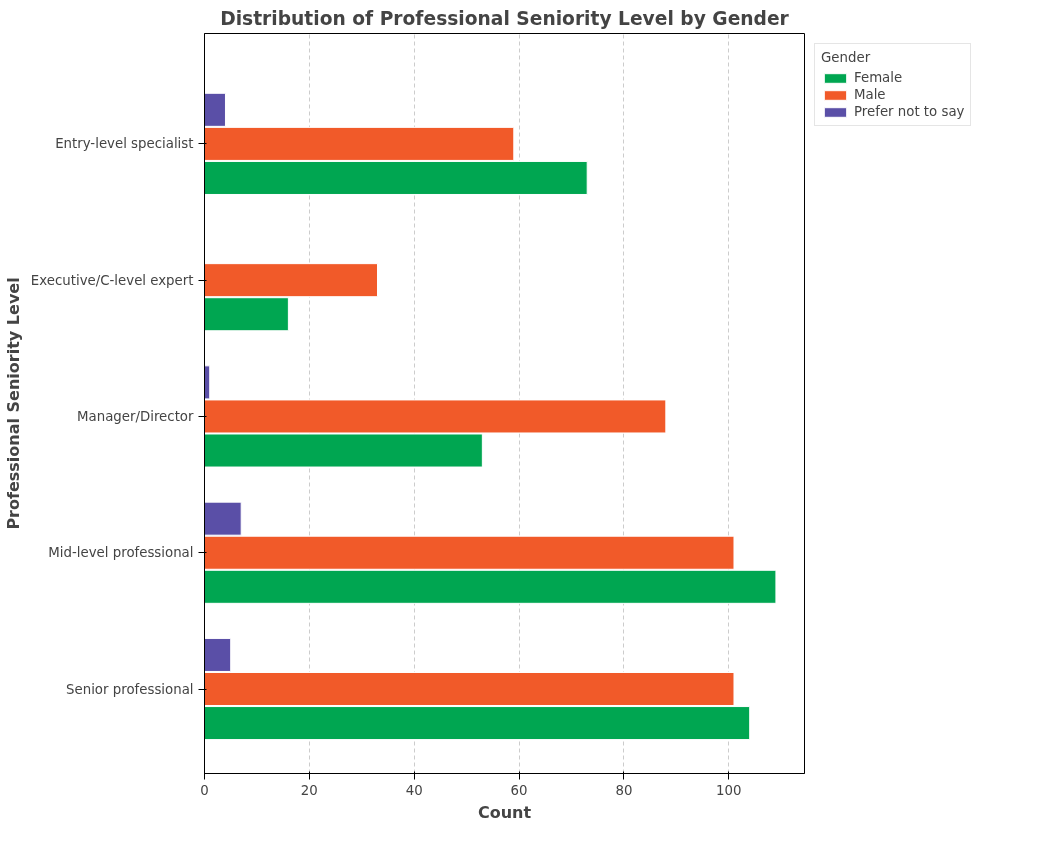  What do you see at coordinates (505, 18) in the screenshot?
I see `chart-title: Distribution of Professional Seniority Level by Gender` at bounding box center [505, 18].